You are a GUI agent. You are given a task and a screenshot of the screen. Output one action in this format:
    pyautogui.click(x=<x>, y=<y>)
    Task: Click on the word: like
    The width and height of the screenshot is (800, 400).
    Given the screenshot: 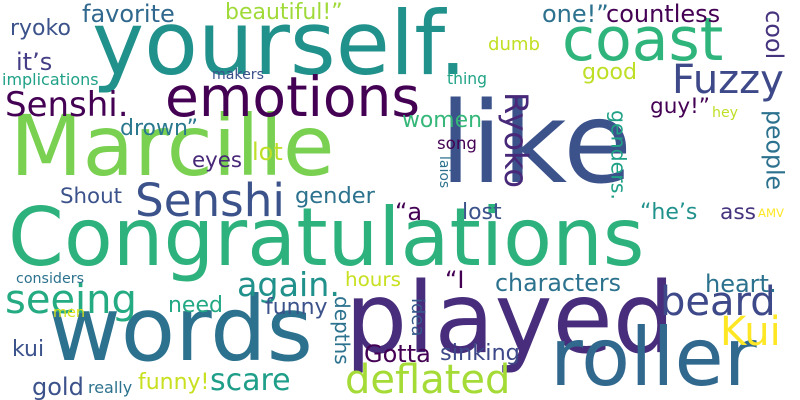 What is the action you would take?
    pyautogui.click(x=536, y=144)
    